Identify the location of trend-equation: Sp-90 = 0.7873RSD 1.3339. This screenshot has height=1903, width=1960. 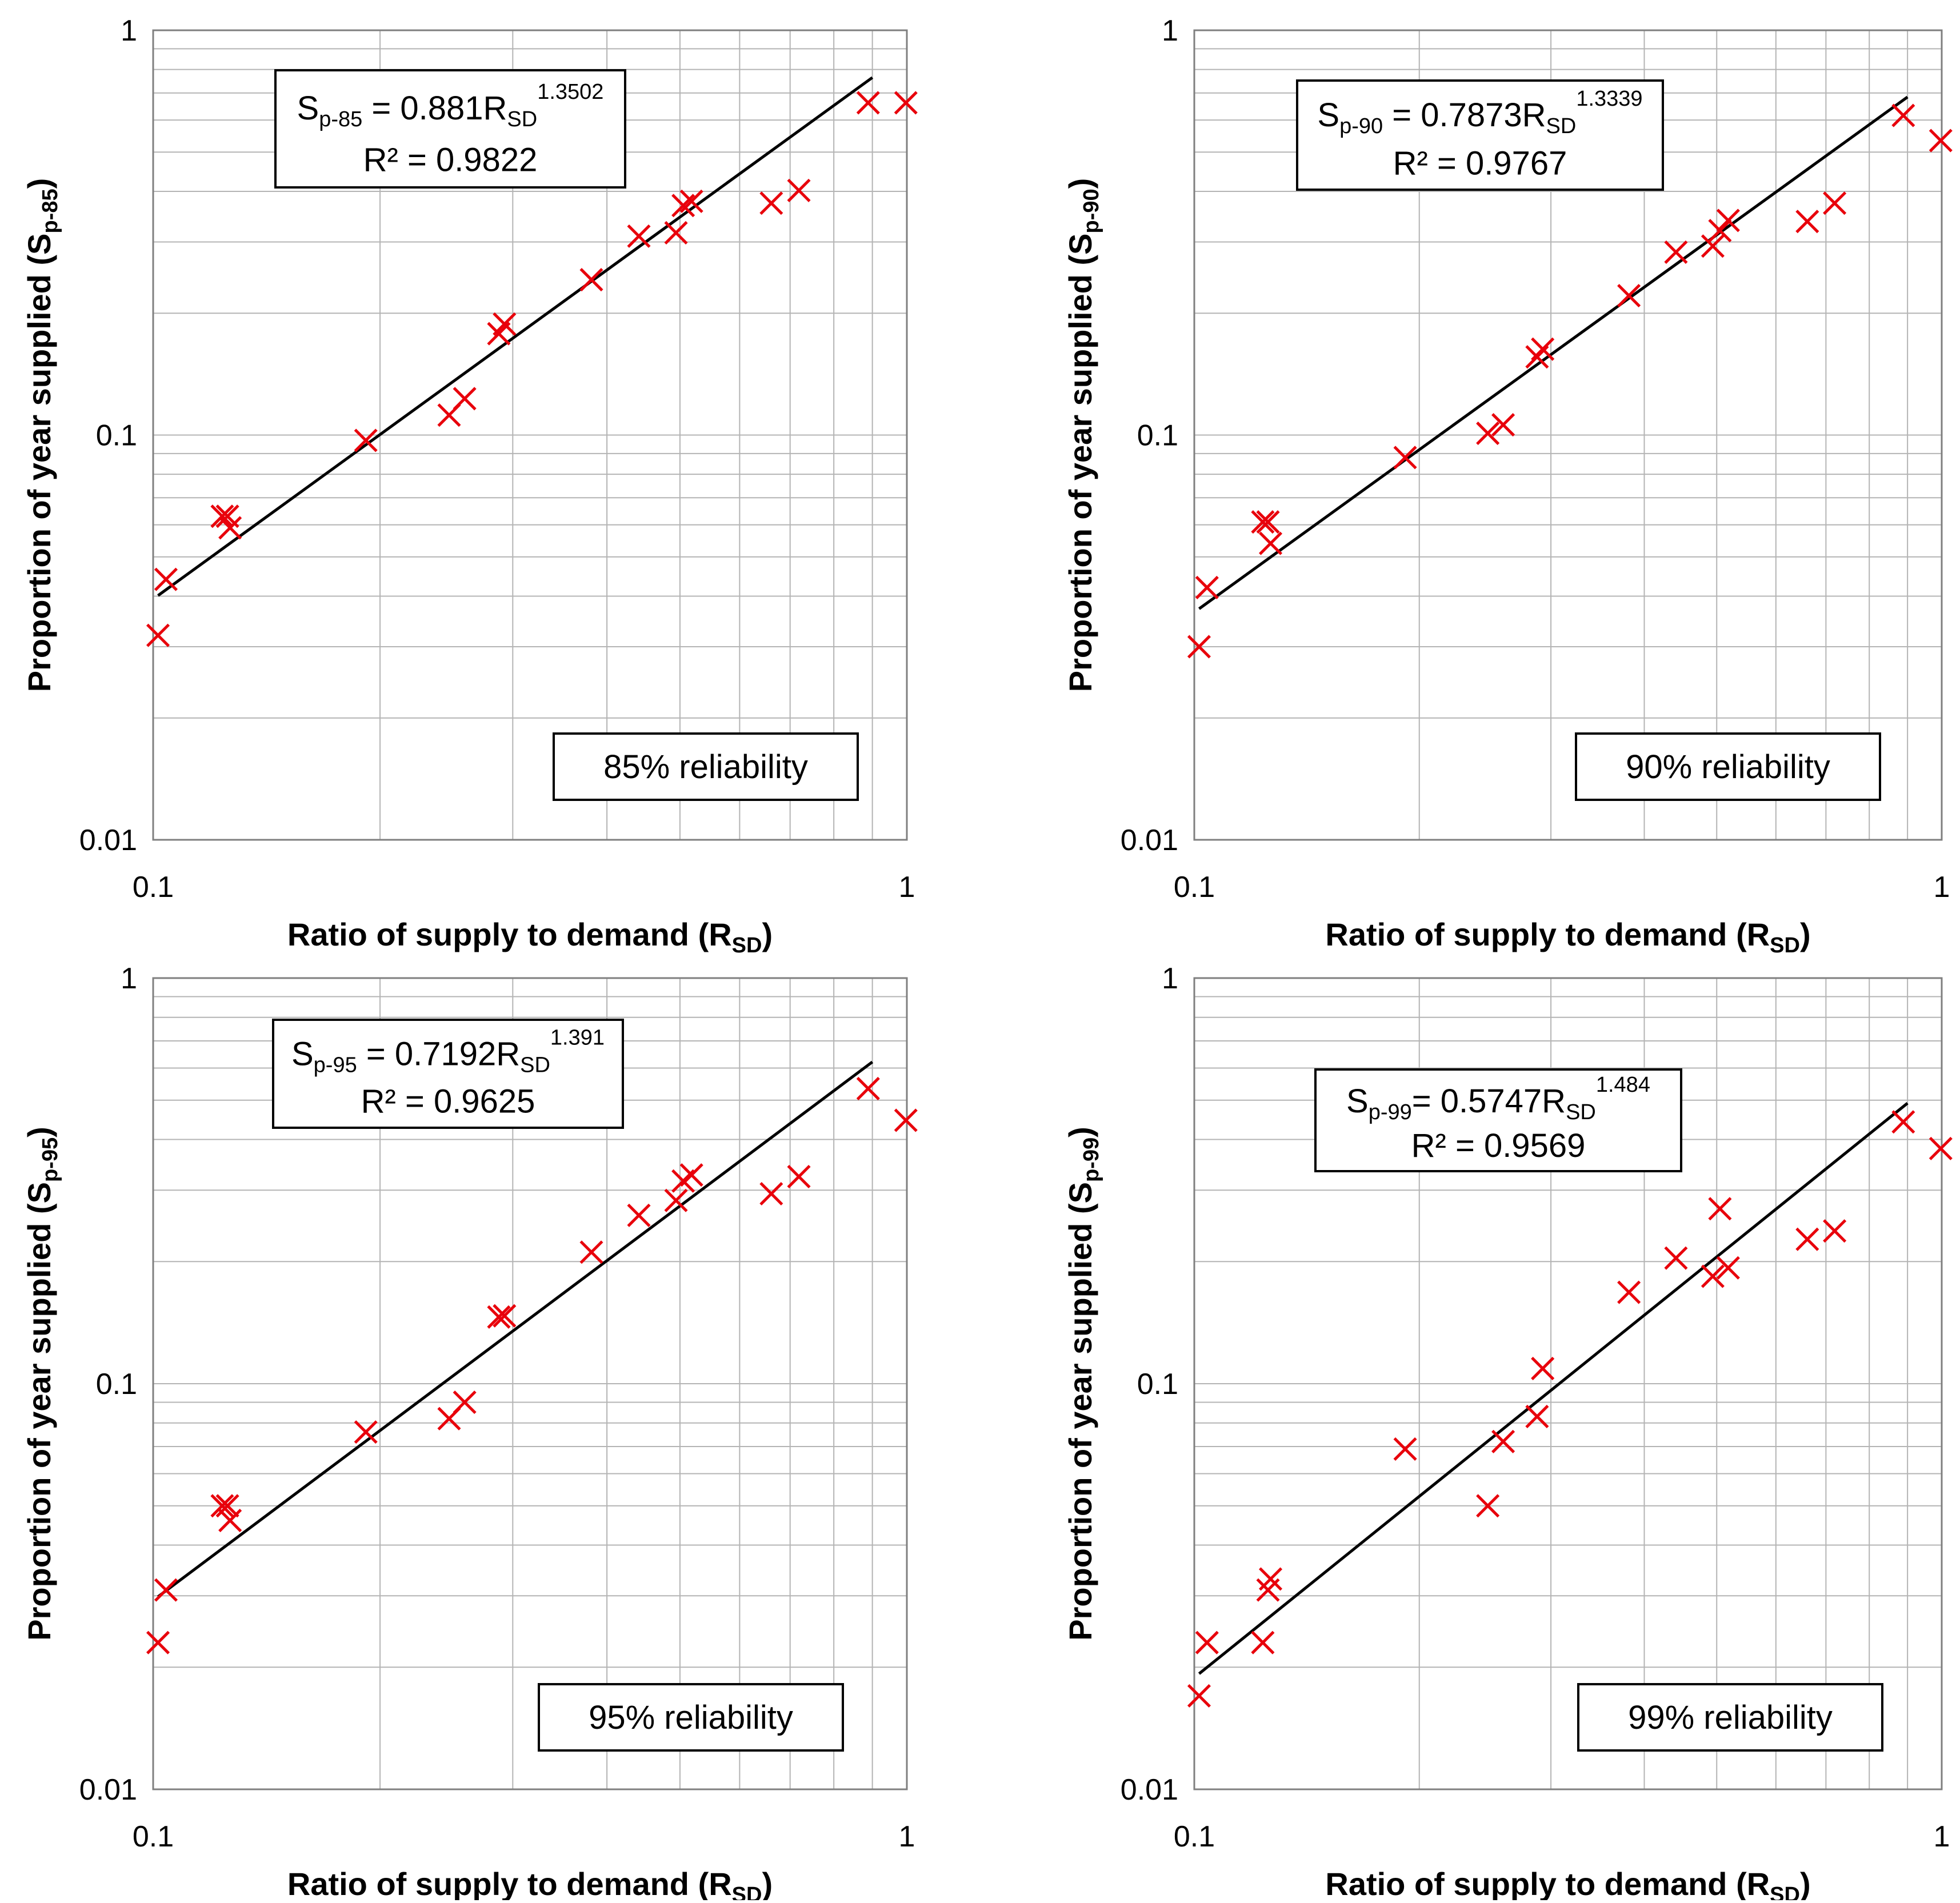
(1479, 113).